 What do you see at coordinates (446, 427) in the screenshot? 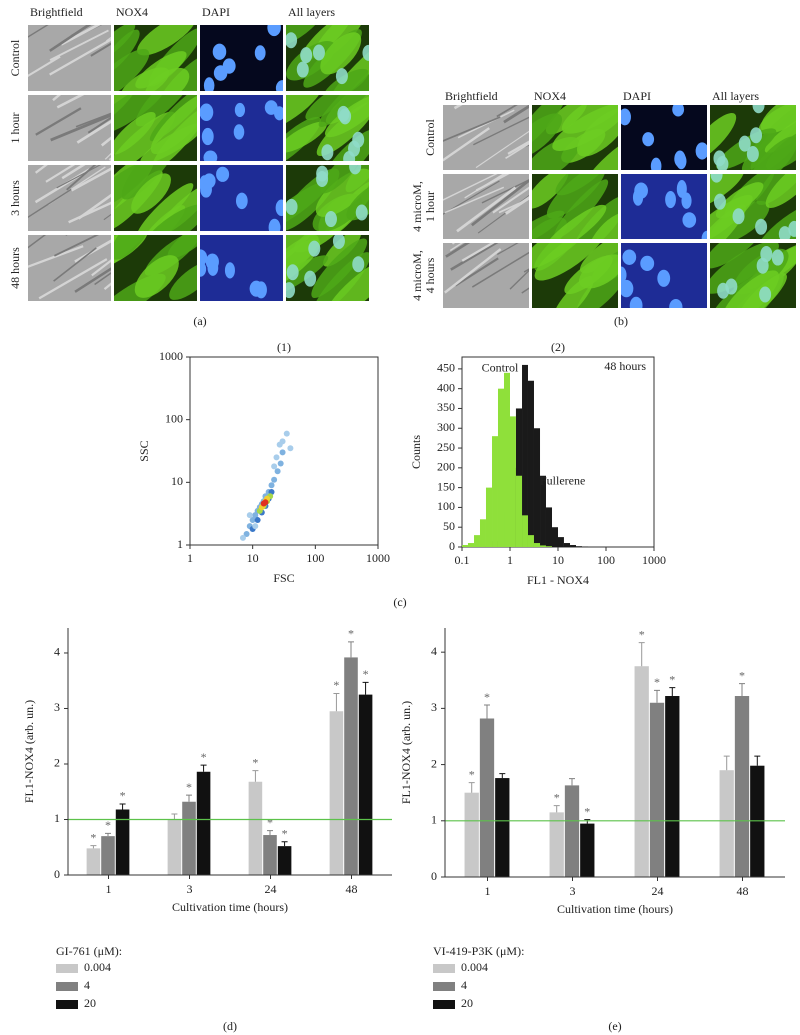
I see `y-tick-label: 300` at bounding box center [446, 427].